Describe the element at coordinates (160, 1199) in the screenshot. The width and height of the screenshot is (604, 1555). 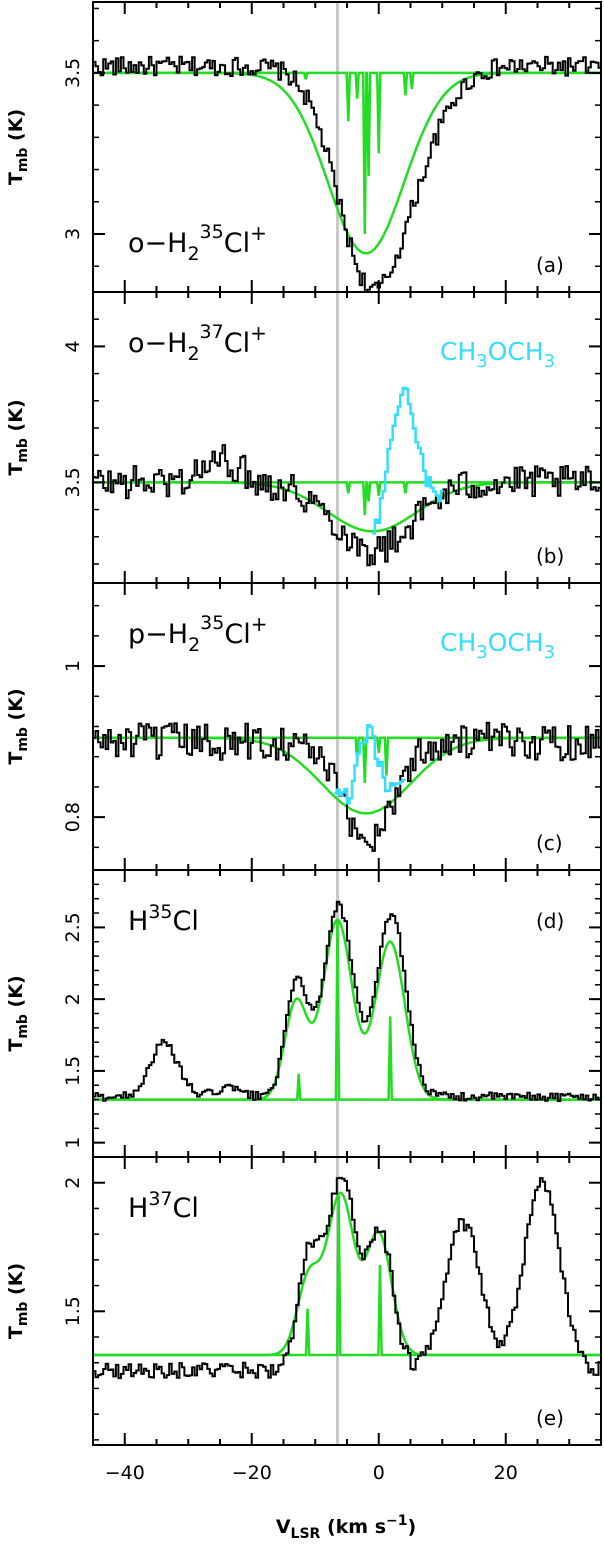
I see `species-isotope: 37` at that location.